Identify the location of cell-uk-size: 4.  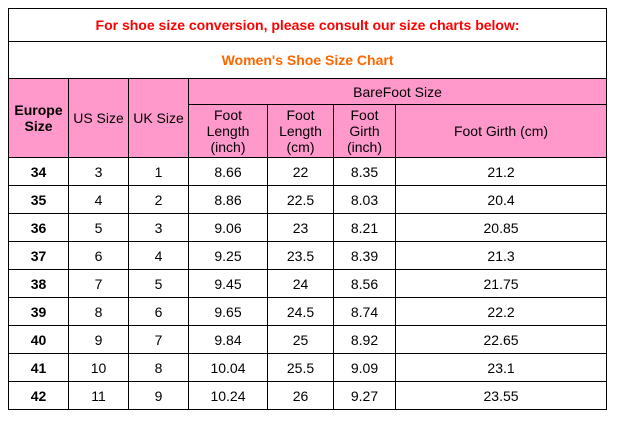
(158, 255).